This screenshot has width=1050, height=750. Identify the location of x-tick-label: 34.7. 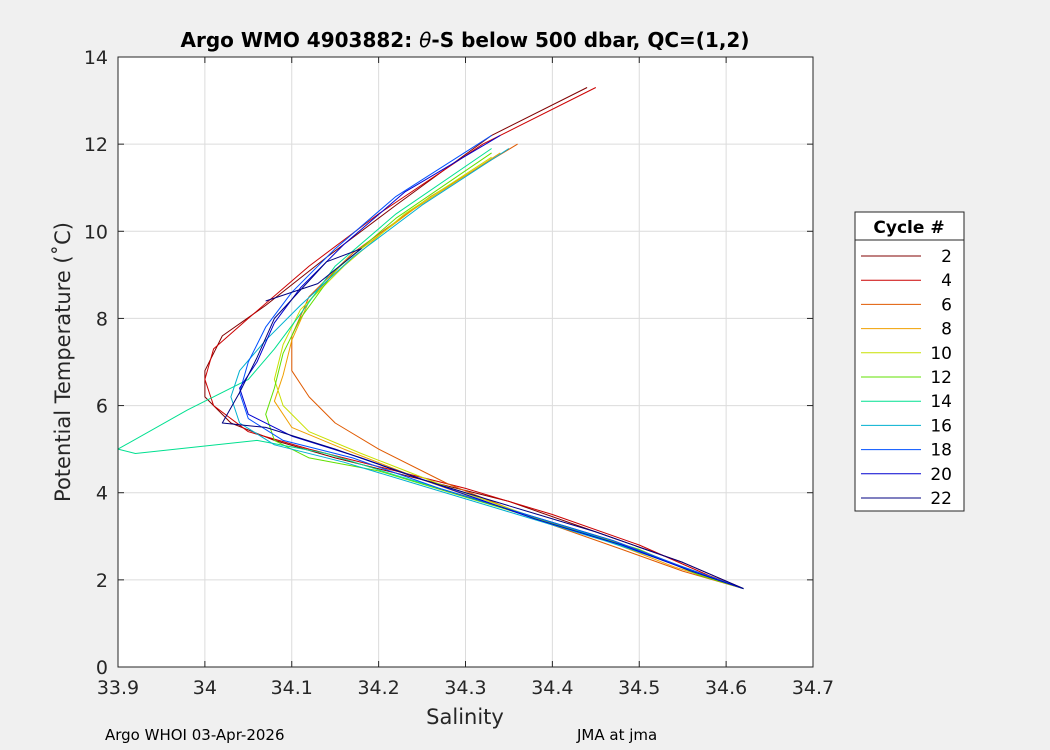
(813, 688).